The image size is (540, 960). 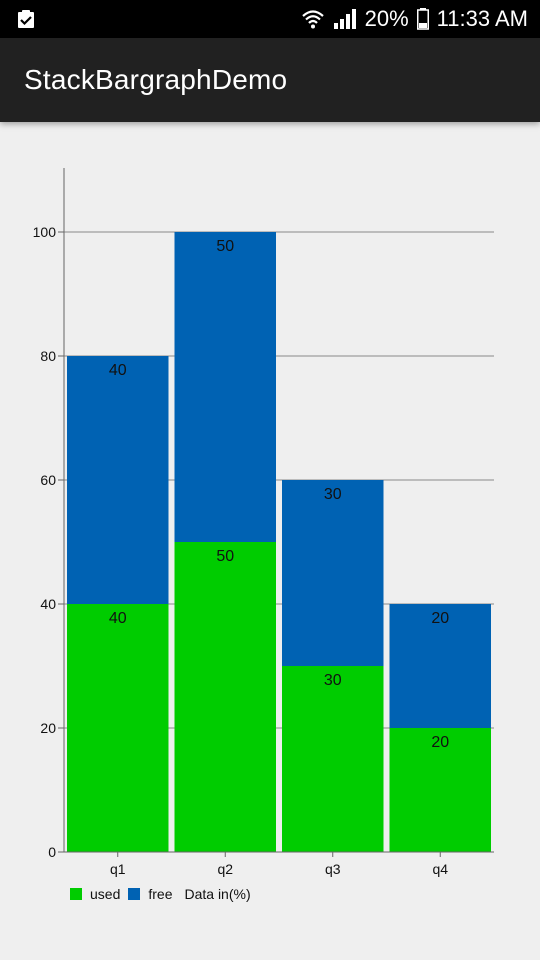 What do you see at coordinates (225, 869) in the screenshot?
I see `x-tick-label-q2: q2` at bounding box center [225, 869].